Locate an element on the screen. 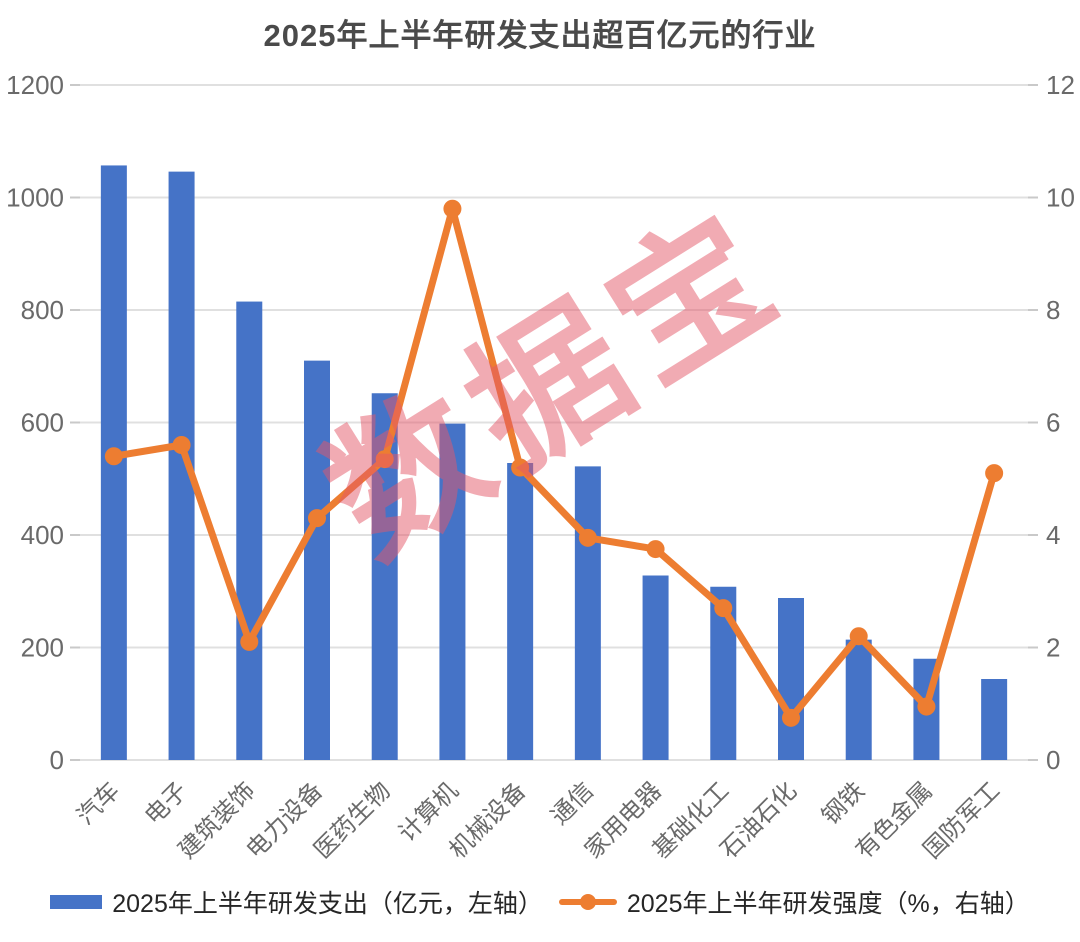 The height and width of the screenshot is (942, 1080). line-marker-电力设备 is located at coordinates (317, 518).